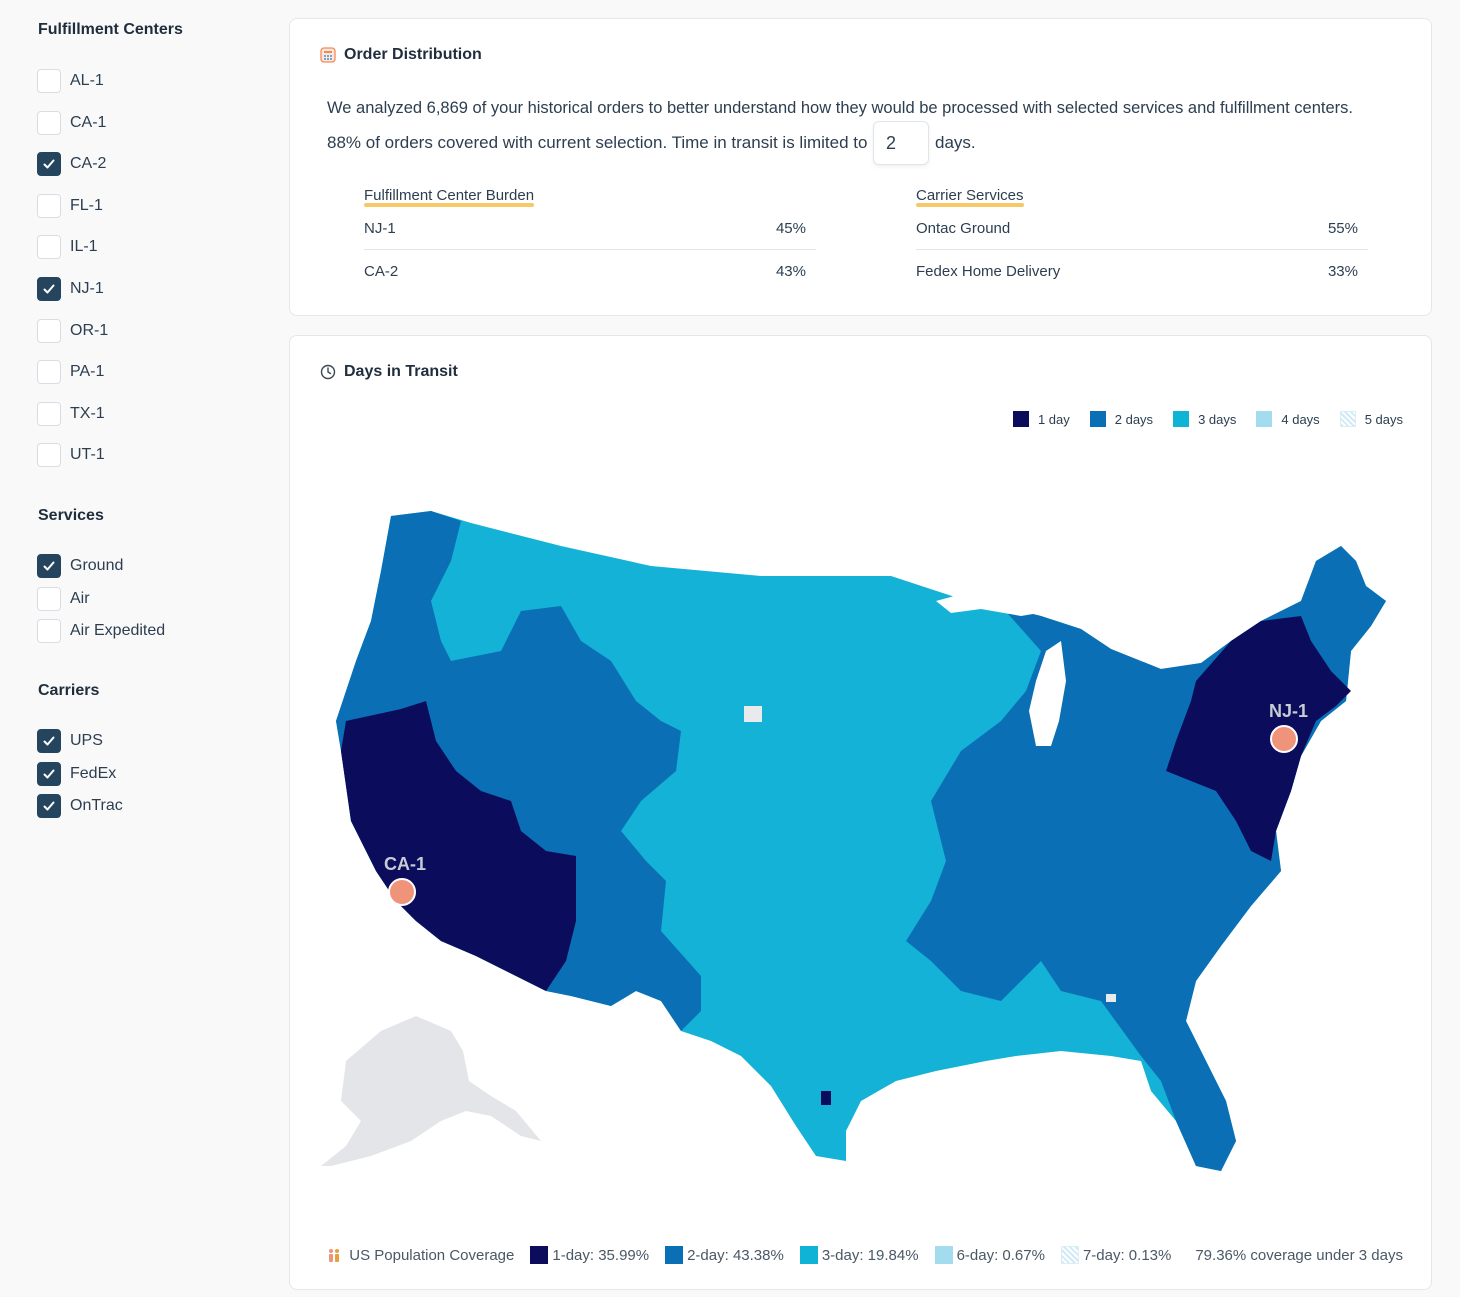 Image resolution: width=1460 pixels, height=1297 pixels. I want to click on population-title-item: US Population Coverage, so click(420, 1255).